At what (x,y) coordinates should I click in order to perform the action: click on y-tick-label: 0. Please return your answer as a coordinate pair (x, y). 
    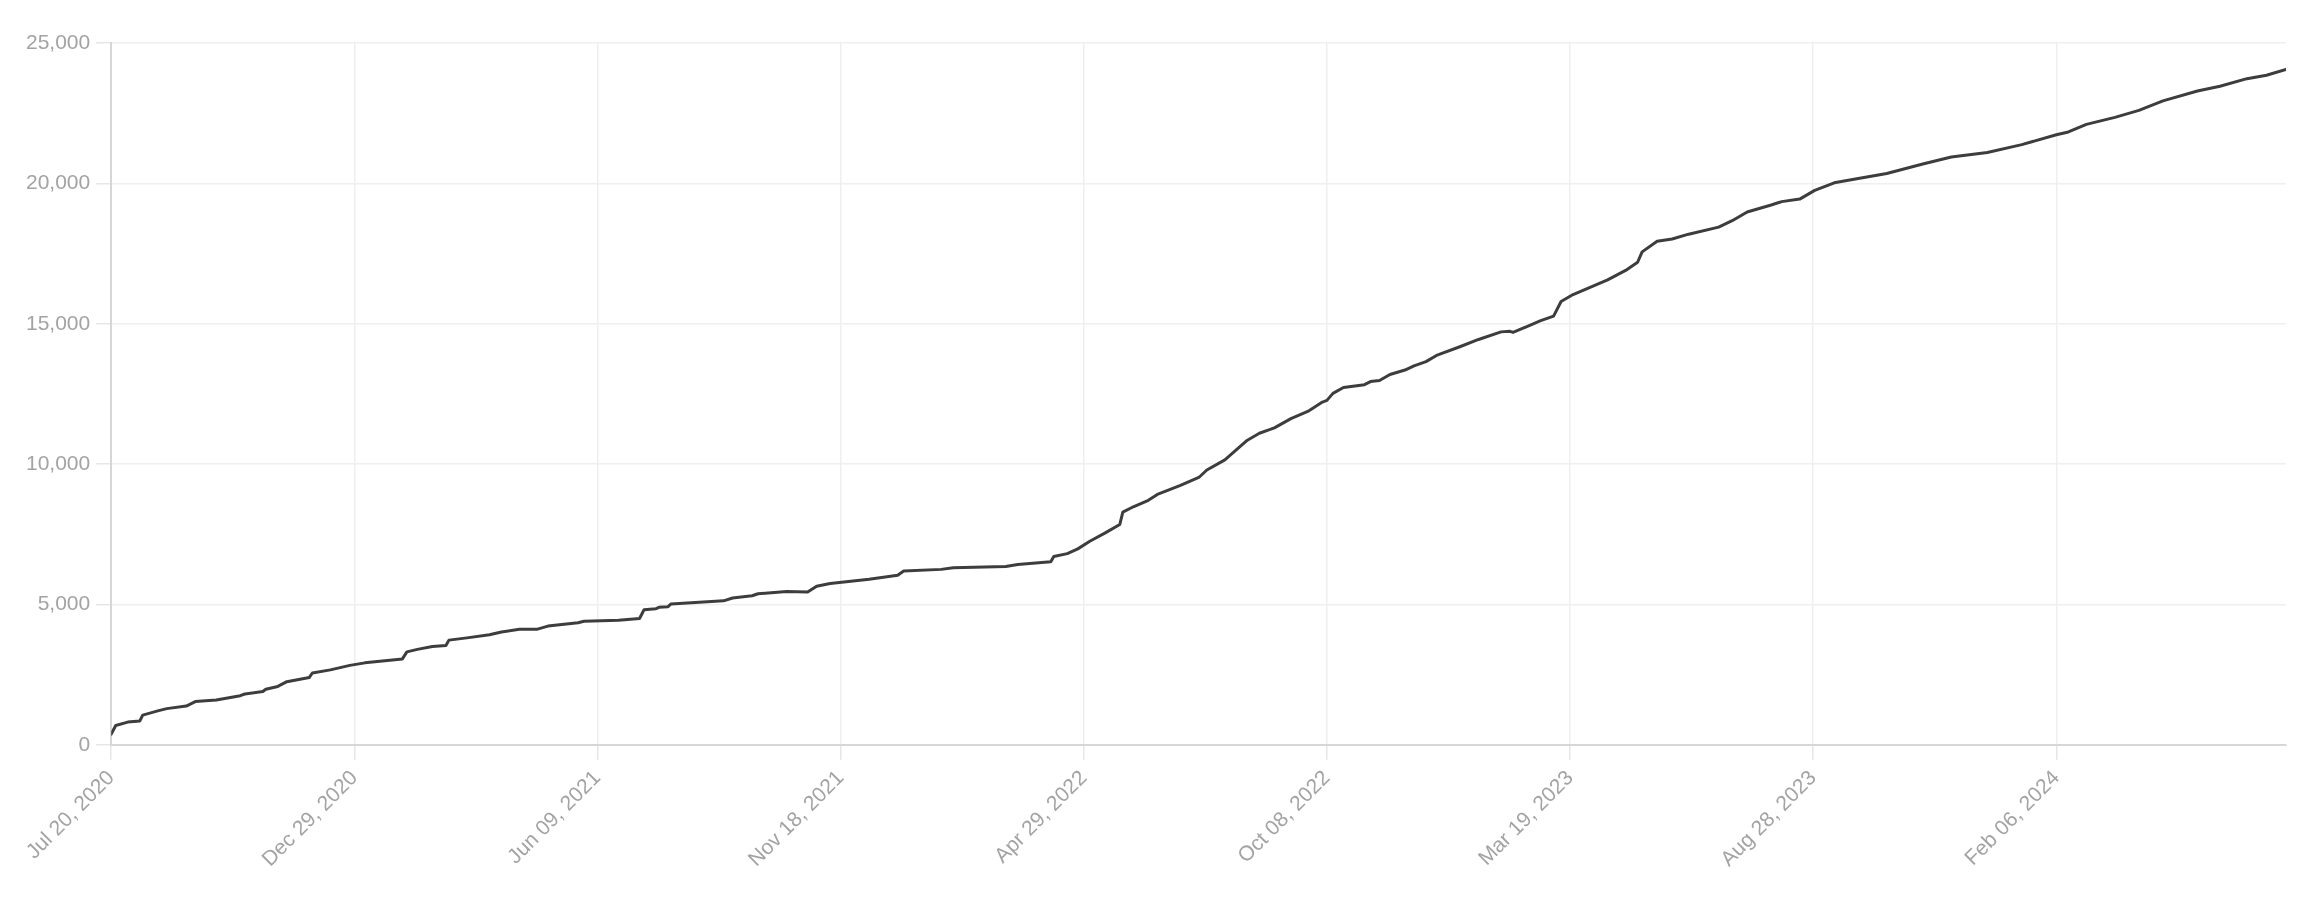
    Looking at the image, I should click on (84, 743).